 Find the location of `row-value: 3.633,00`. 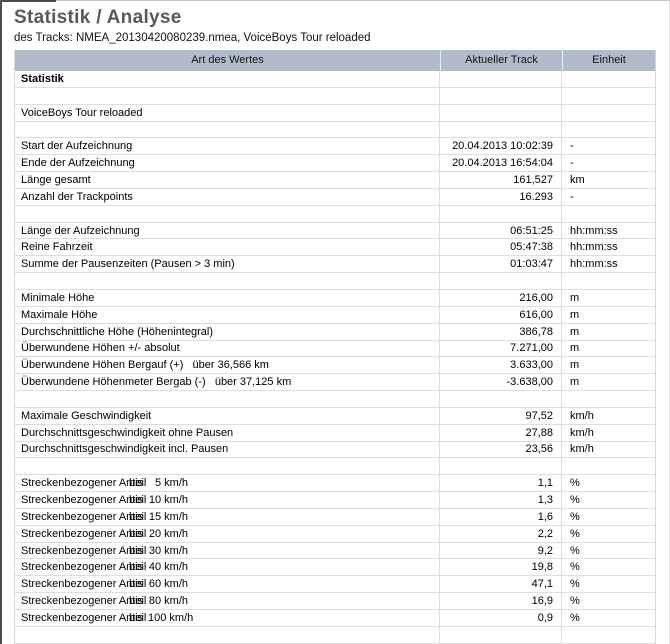

row-value: 3.633,00 is located at coordinates (531, 365).